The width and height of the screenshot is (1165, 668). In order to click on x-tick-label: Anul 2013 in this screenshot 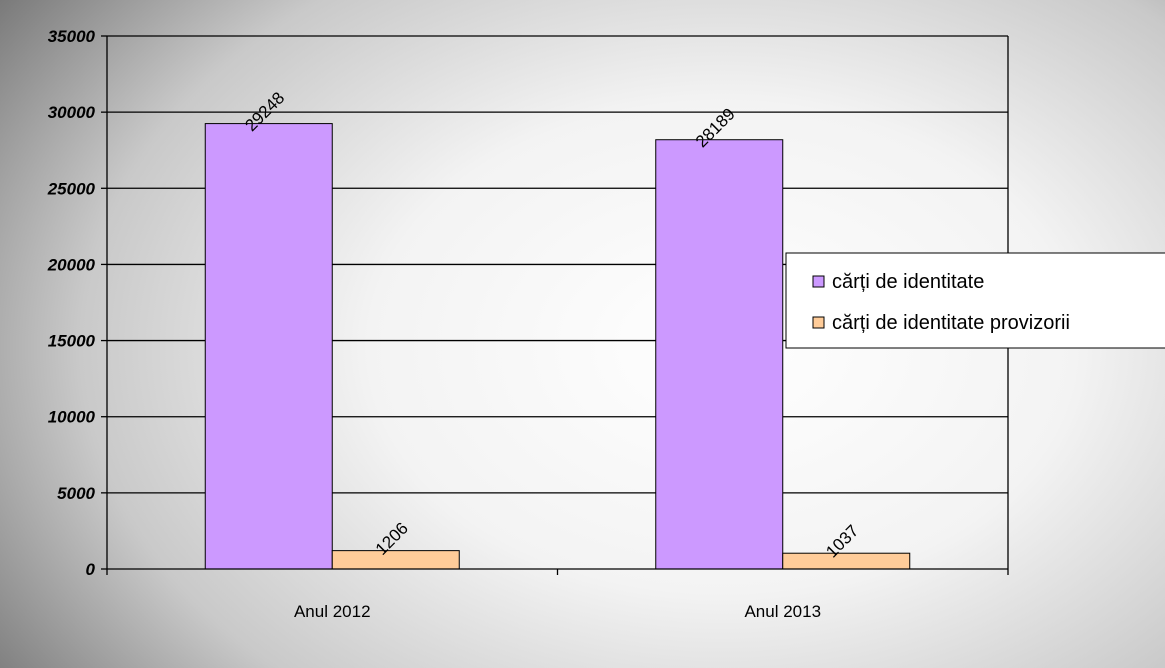, I will do `click(782, 611)`.